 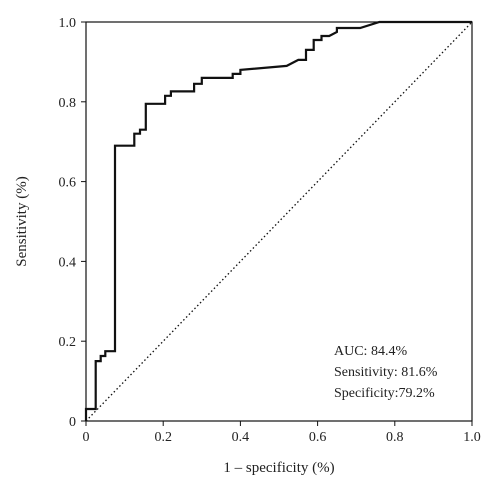 I want to click on y-tick-label: 1.0, so click(x=68, y=23).